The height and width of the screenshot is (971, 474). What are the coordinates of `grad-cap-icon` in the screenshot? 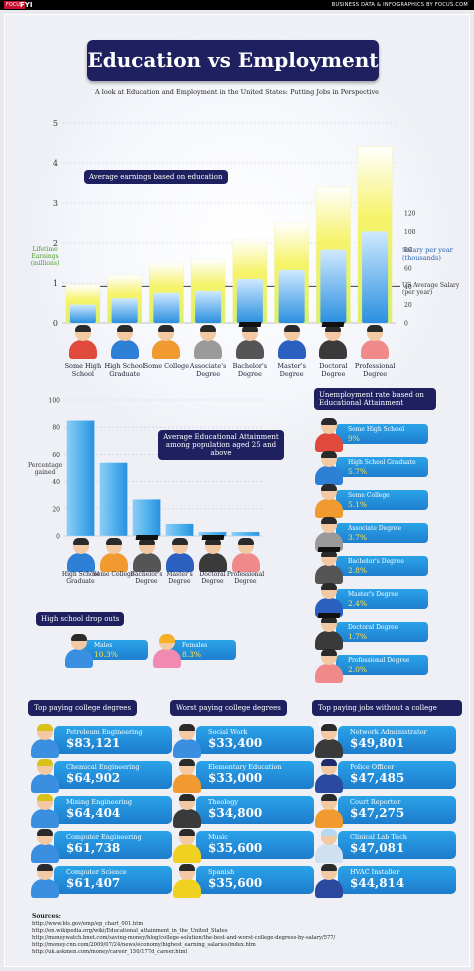 It's located at (329, 615).